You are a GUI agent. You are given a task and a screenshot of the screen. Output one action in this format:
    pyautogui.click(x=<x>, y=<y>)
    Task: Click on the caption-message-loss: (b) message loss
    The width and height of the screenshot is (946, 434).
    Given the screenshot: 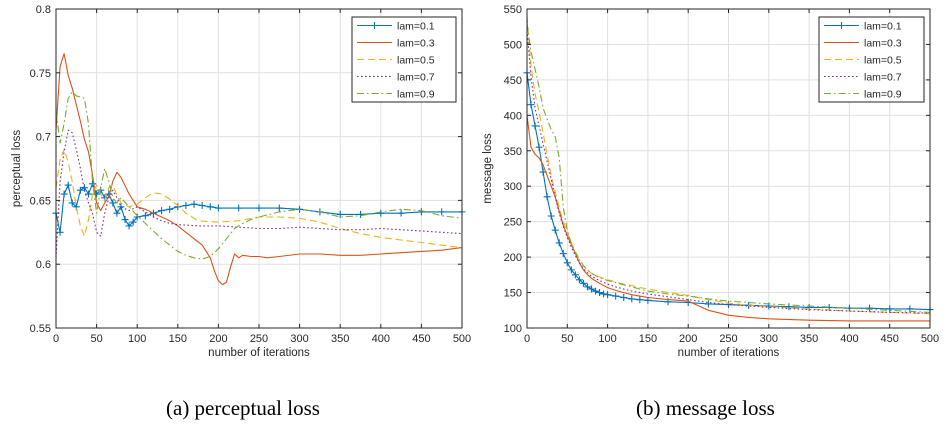 What is the action you would take?
    pyautogui.click(x=705, y=408)
    